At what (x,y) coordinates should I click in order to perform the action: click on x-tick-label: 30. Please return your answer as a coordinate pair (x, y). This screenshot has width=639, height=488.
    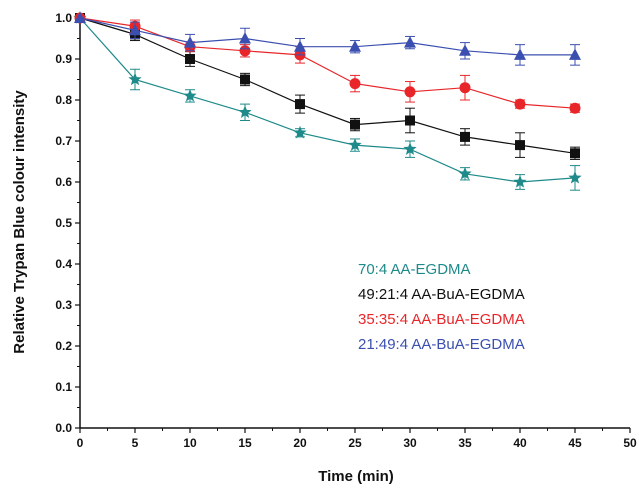
    Looking at the image, I should click on (410, 443).